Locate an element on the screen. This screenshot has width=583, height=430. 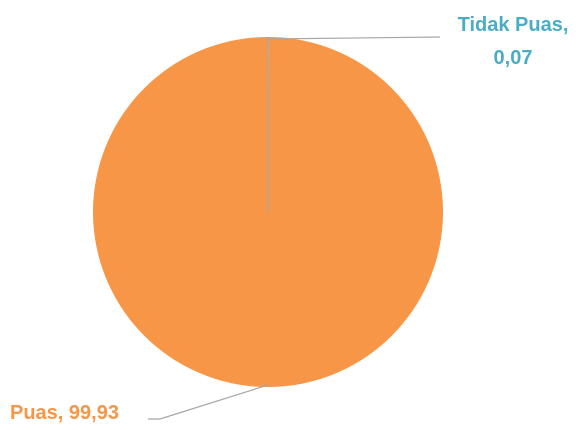
leader-line-puas is located at coordinates (208, 402).